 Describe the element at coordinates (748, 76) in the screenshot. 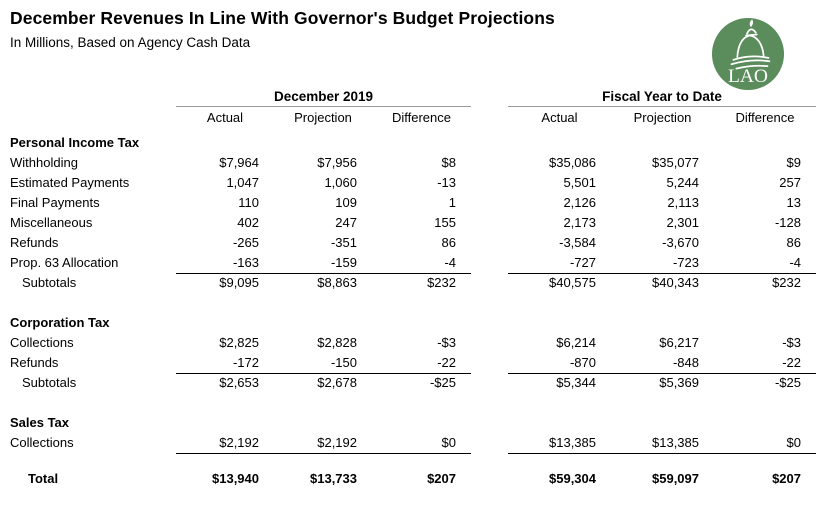

I see `logo-text: LAO` at that location.